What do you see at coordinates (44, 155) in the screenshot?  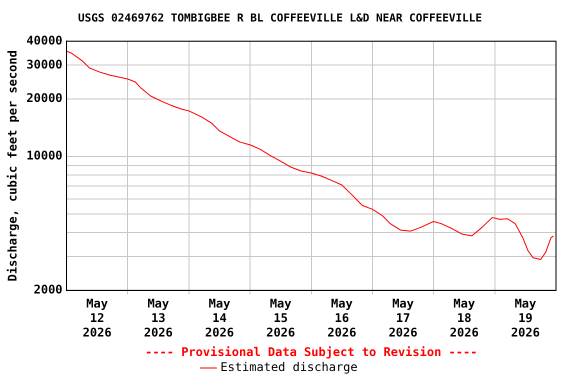 I see `y-tick-label: 10000` at bounding box center [44, 155].